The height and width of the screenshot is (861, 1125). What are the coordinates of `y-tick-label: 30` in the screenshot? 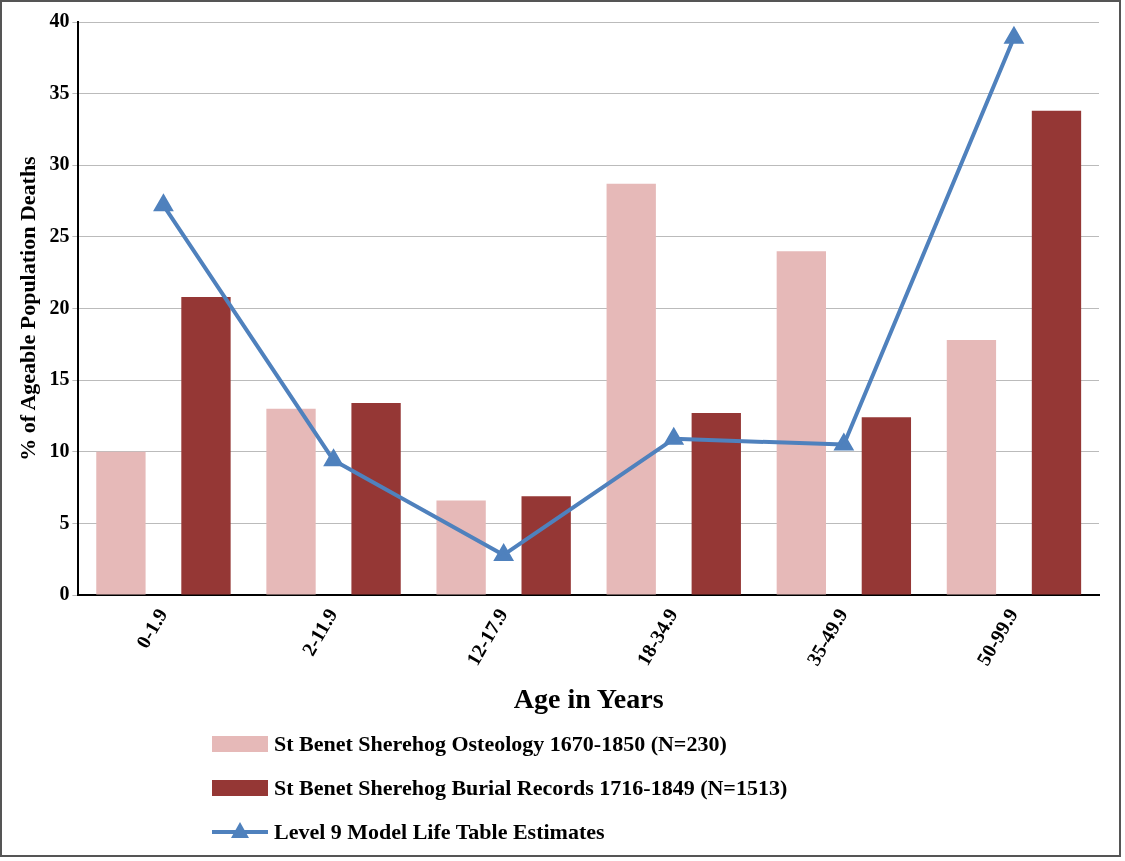 It's located at (59, 163).